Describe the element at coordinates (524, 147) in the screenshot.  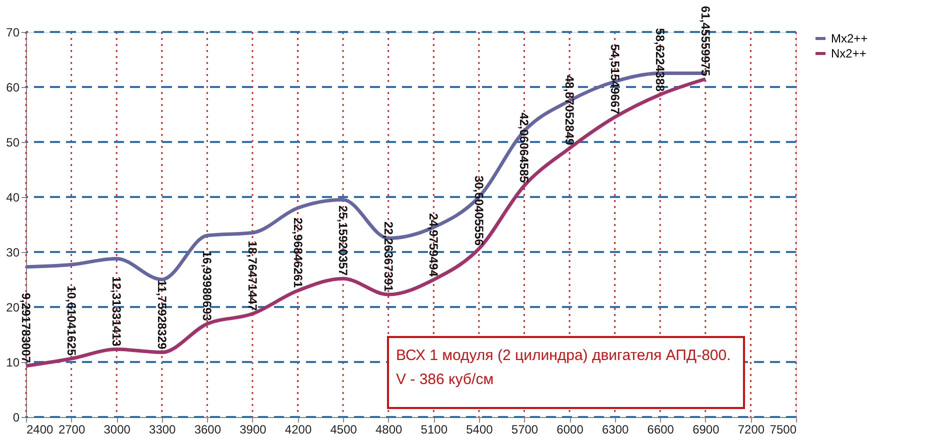
I see `data-label: 42,06064585` at that location.